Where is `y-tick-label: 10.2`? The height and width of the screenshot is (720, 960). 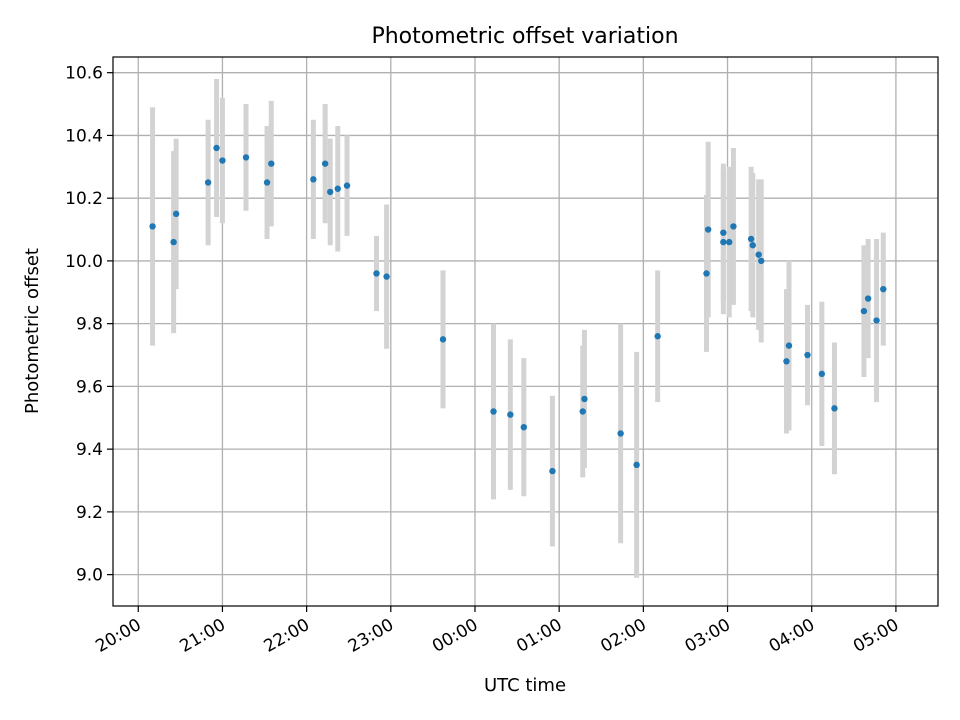 y-tick-label: 10.2 is located at coordinates (84, 199).